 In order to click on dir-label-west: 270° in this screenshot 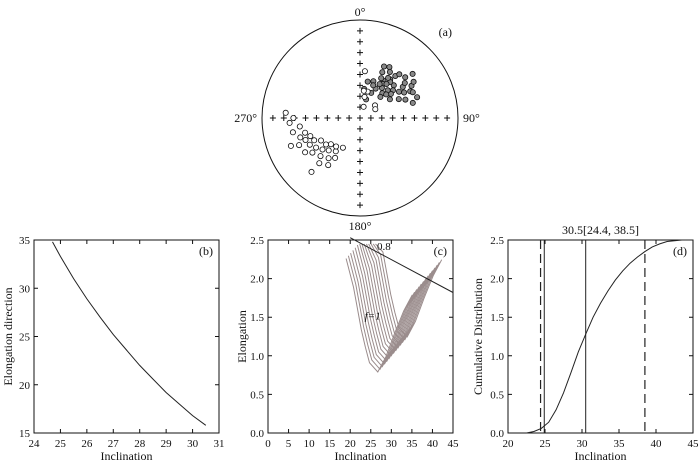, I will do `click(245, 118)`.